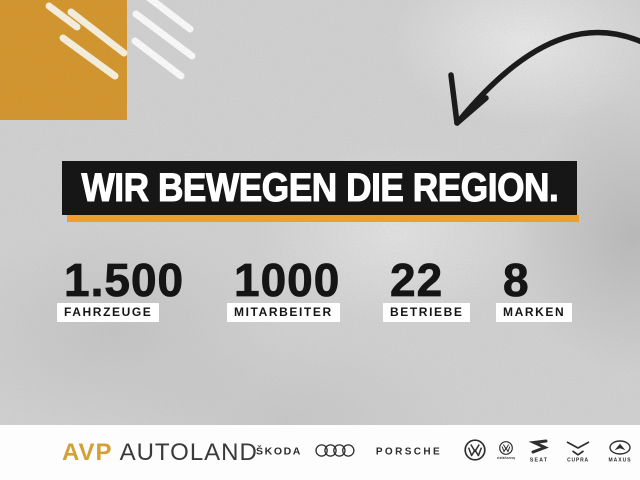  What do you see at coordinates (335, 450) in the screenshot?
I see `audi-rings-icon` at bounding box center [335, 450].